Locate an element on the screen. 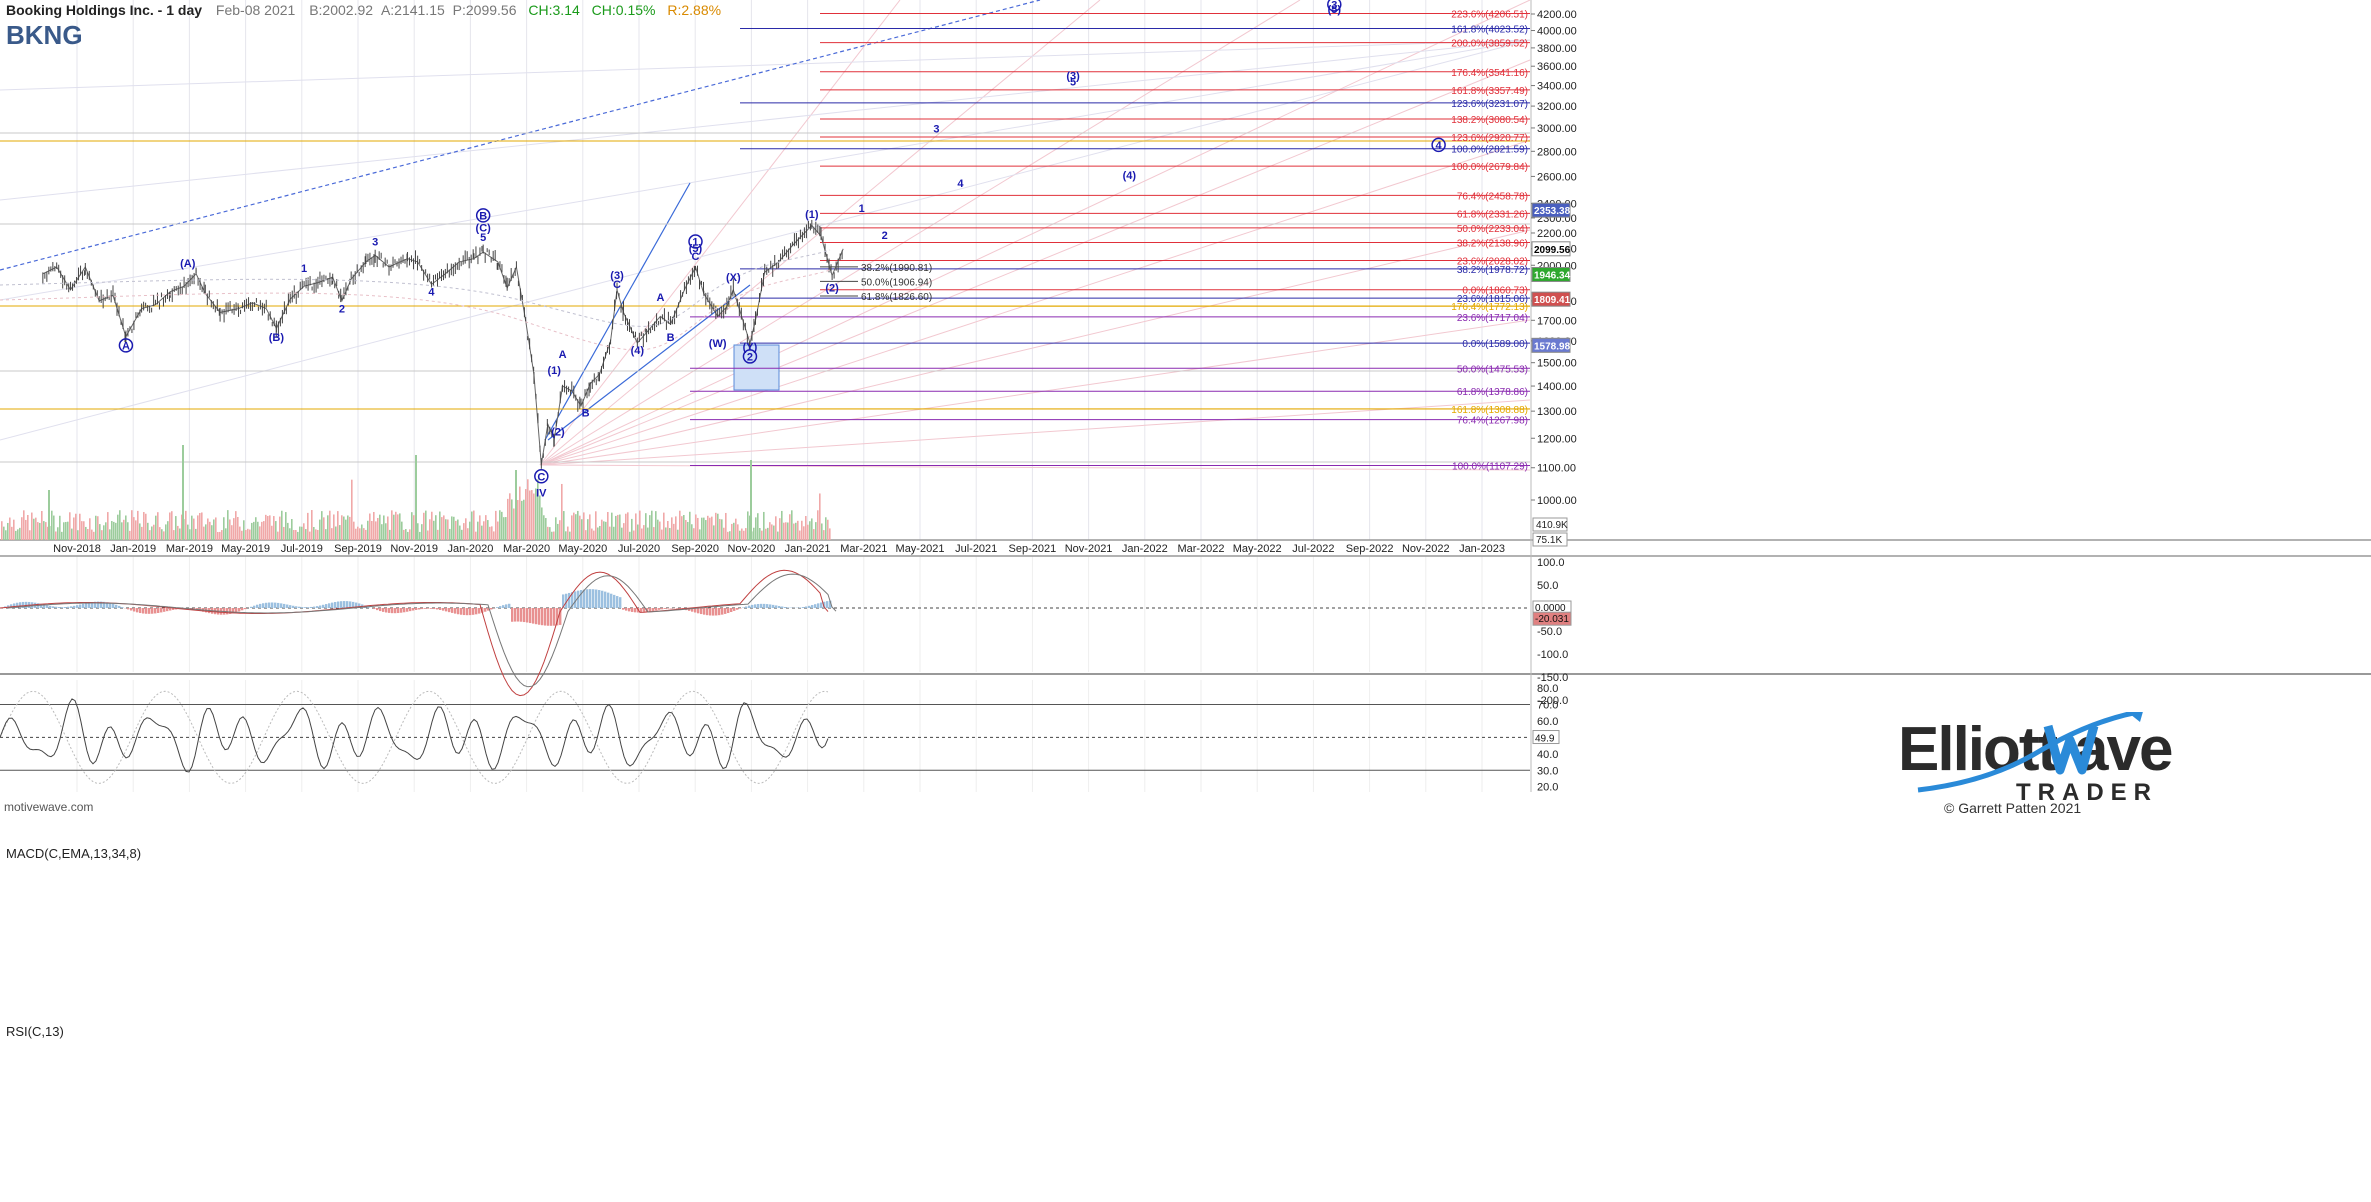 Image resolution: width=2371 pixels, height=1202 pixels. wave-label: A is located at coordinates (563, 355).